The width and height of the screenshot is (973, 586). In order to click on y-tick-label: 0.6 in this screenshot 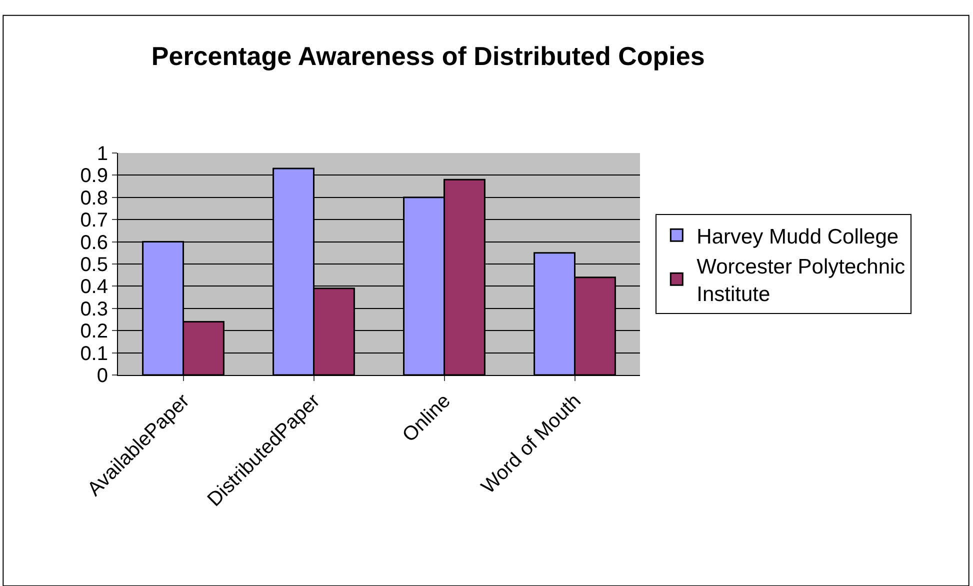, I will do `click(94, 243)`.